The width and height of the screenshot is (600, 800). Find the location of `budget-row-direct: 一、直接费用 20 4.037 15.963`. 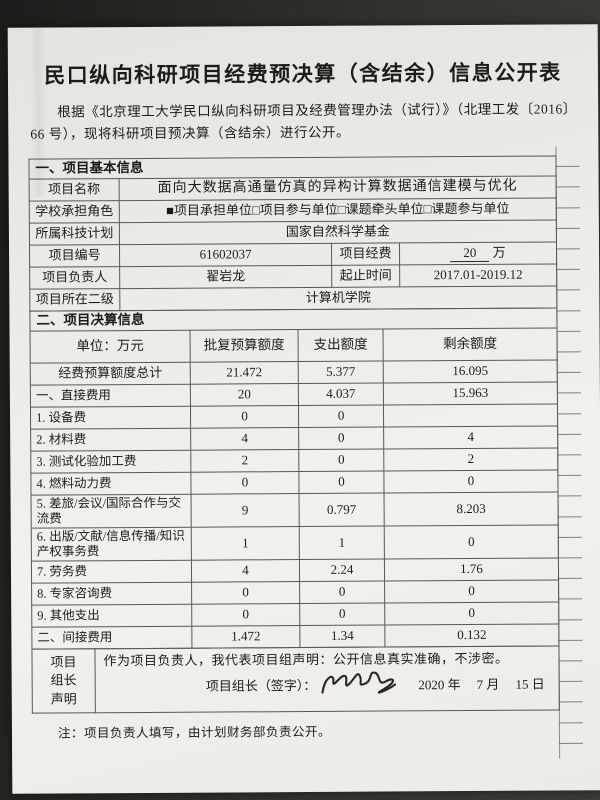

budget-row-direct: 一、直接费用 20 4.037 15.963 is located at coordinates (294, 394).